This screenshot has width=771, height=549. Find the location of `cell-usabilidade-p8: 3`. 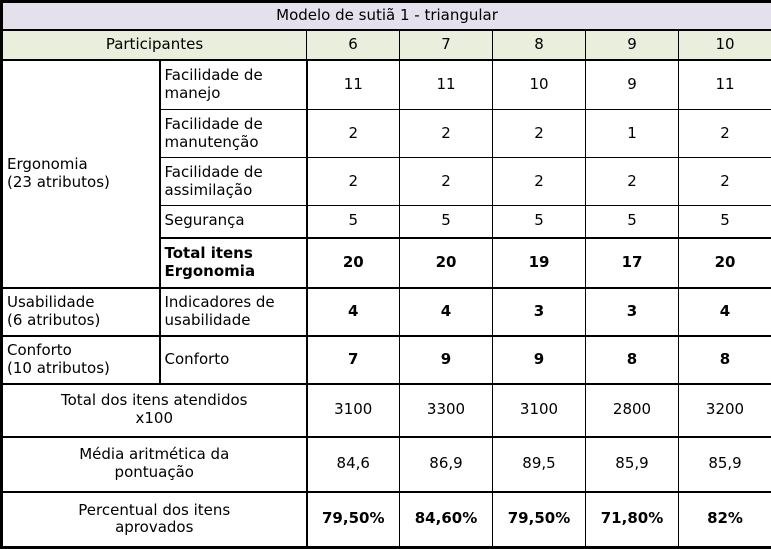

cell-usabilidade-p8: 3 is located at coordinates (539, 311).